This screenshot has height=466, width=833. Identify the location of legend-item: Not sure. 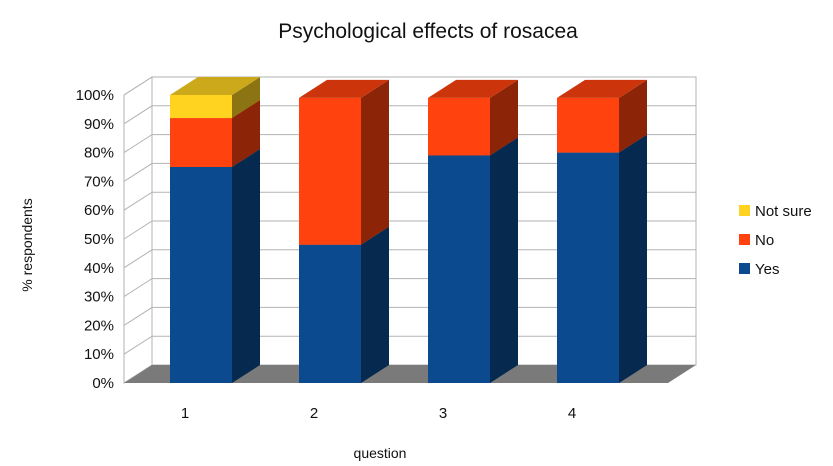
(775, 211).